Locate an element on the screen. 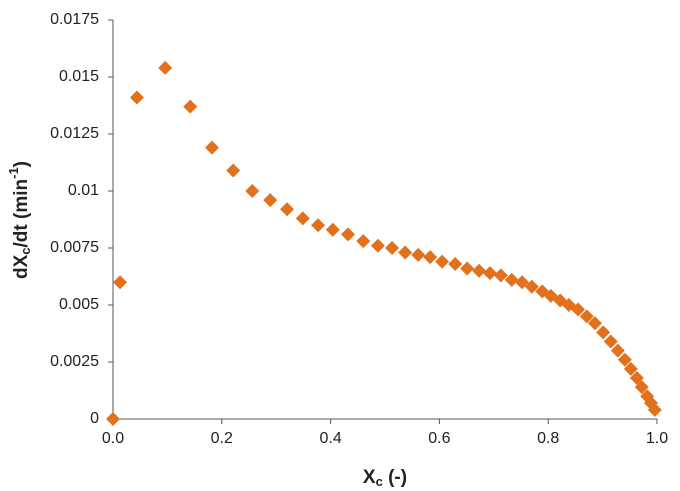  x-tick-label: 0.2 is located at coordinates (222, 438).